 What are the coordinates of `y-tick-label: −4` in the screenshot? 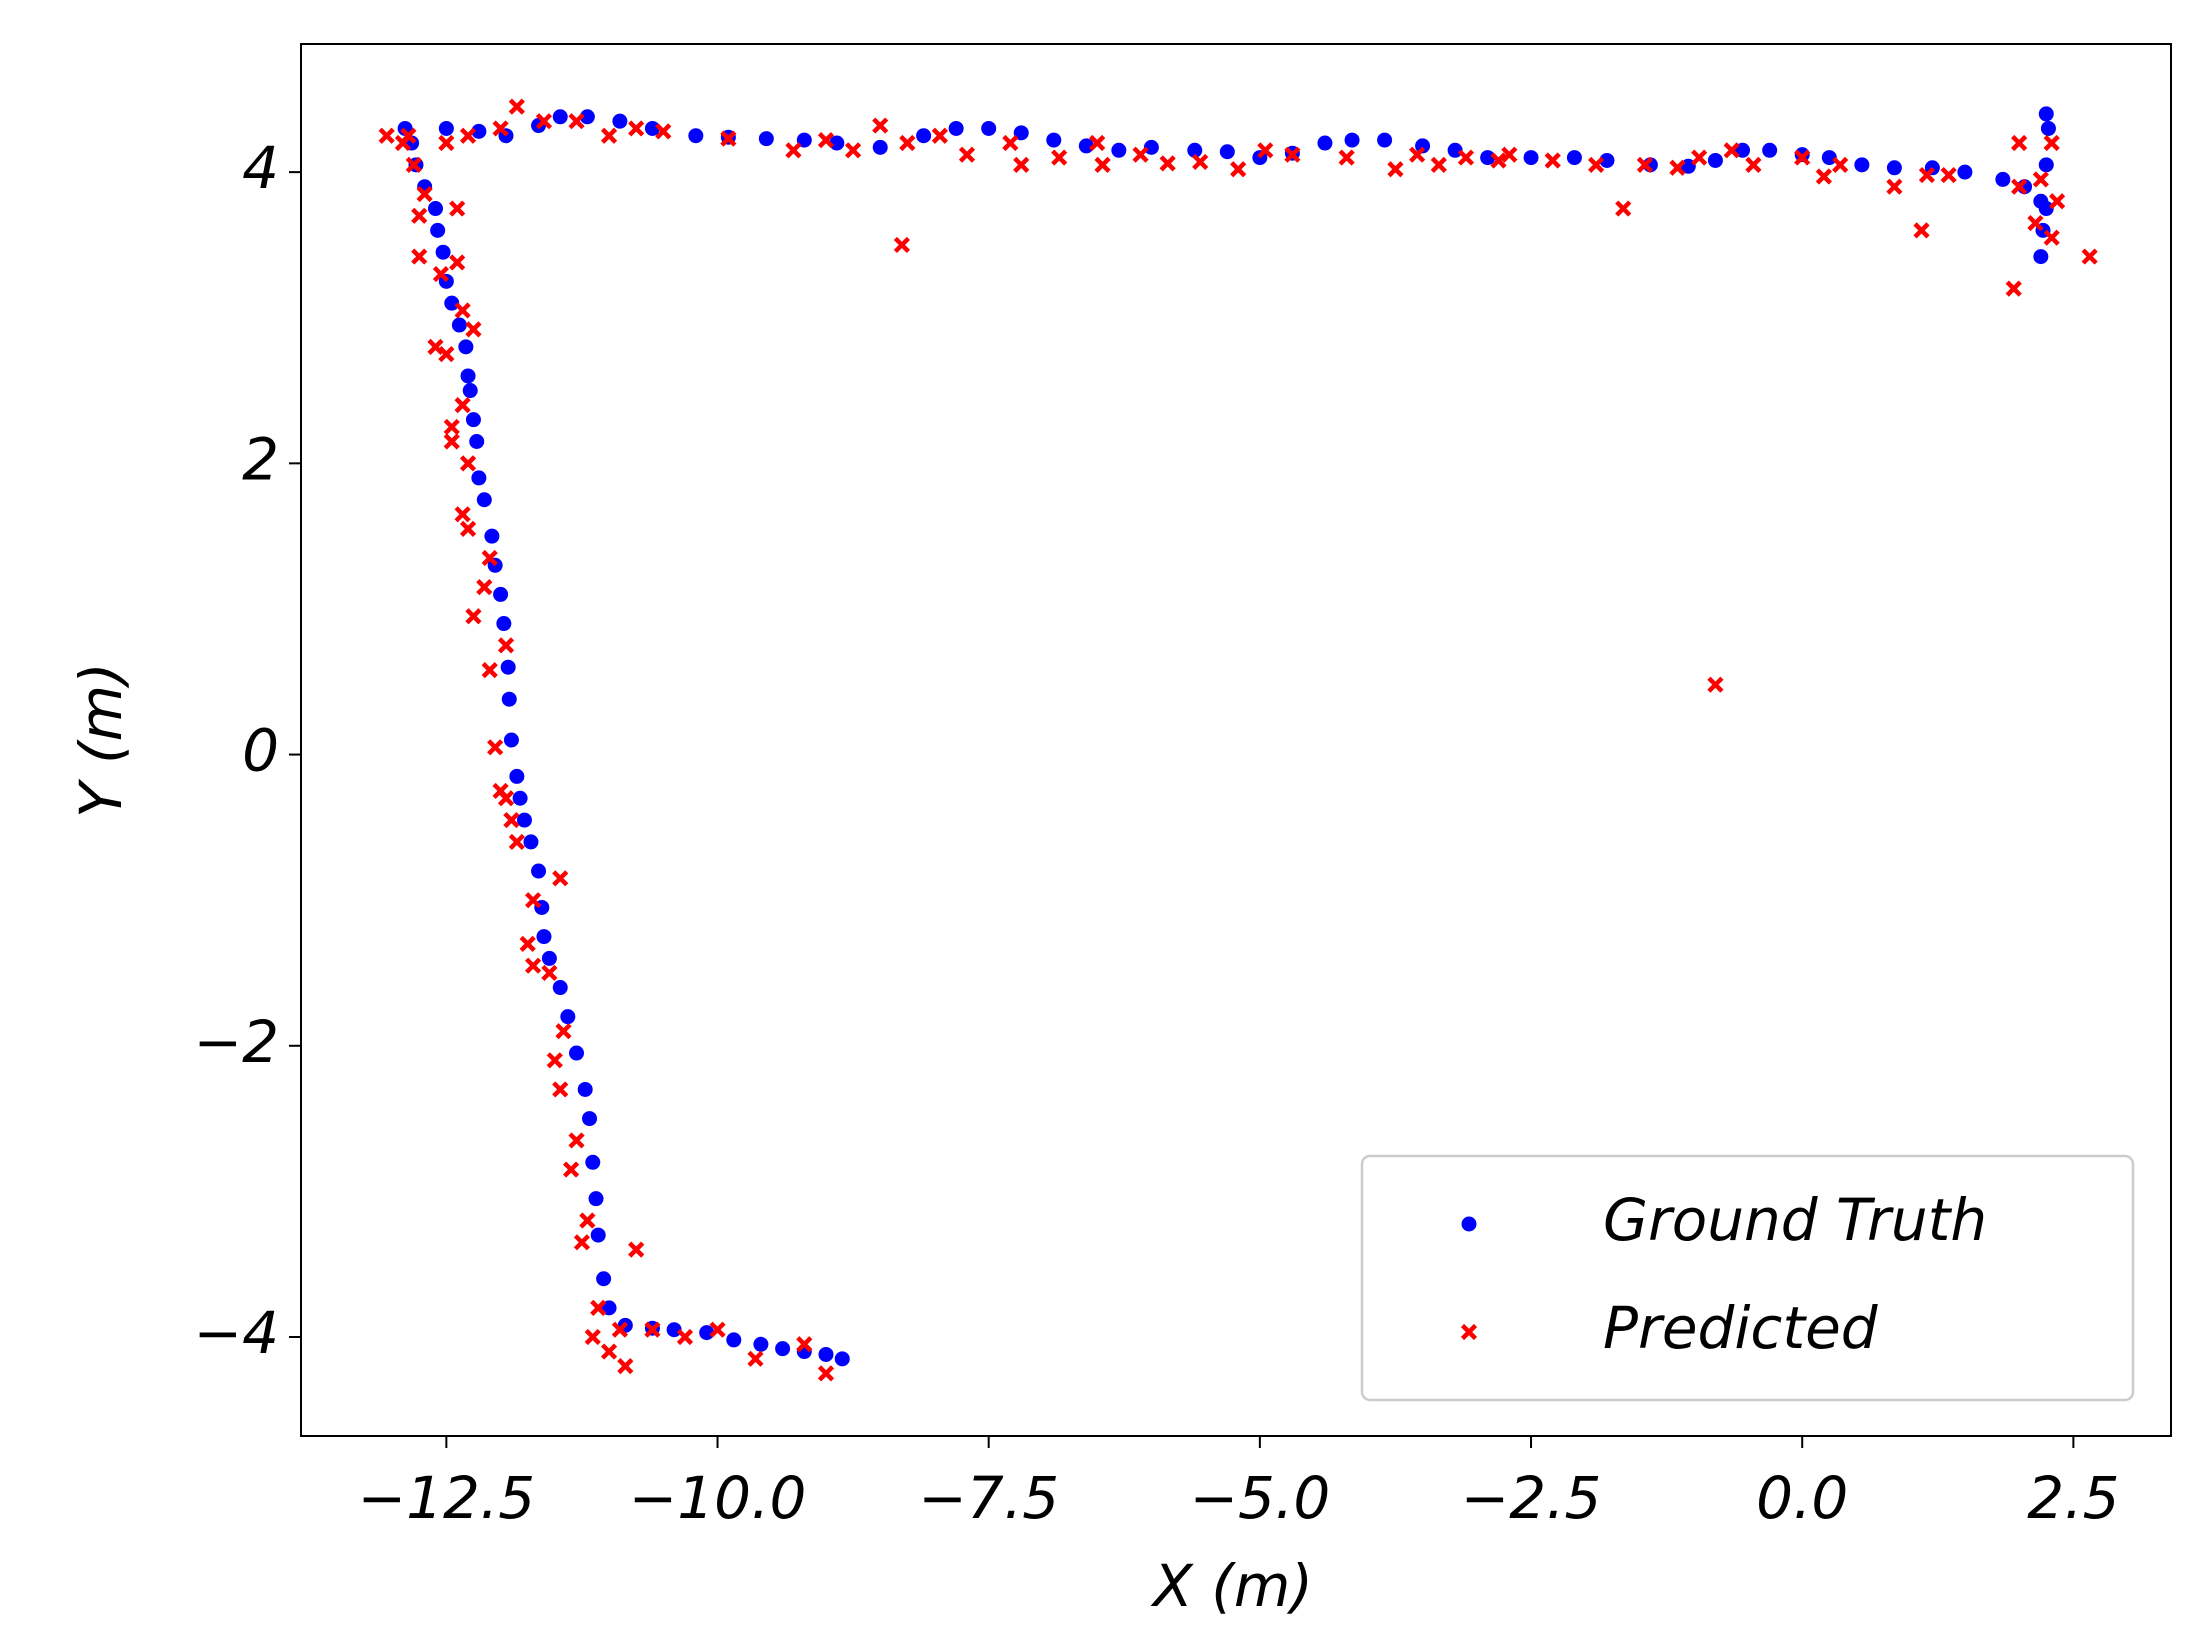 It's located at (237, 1333).